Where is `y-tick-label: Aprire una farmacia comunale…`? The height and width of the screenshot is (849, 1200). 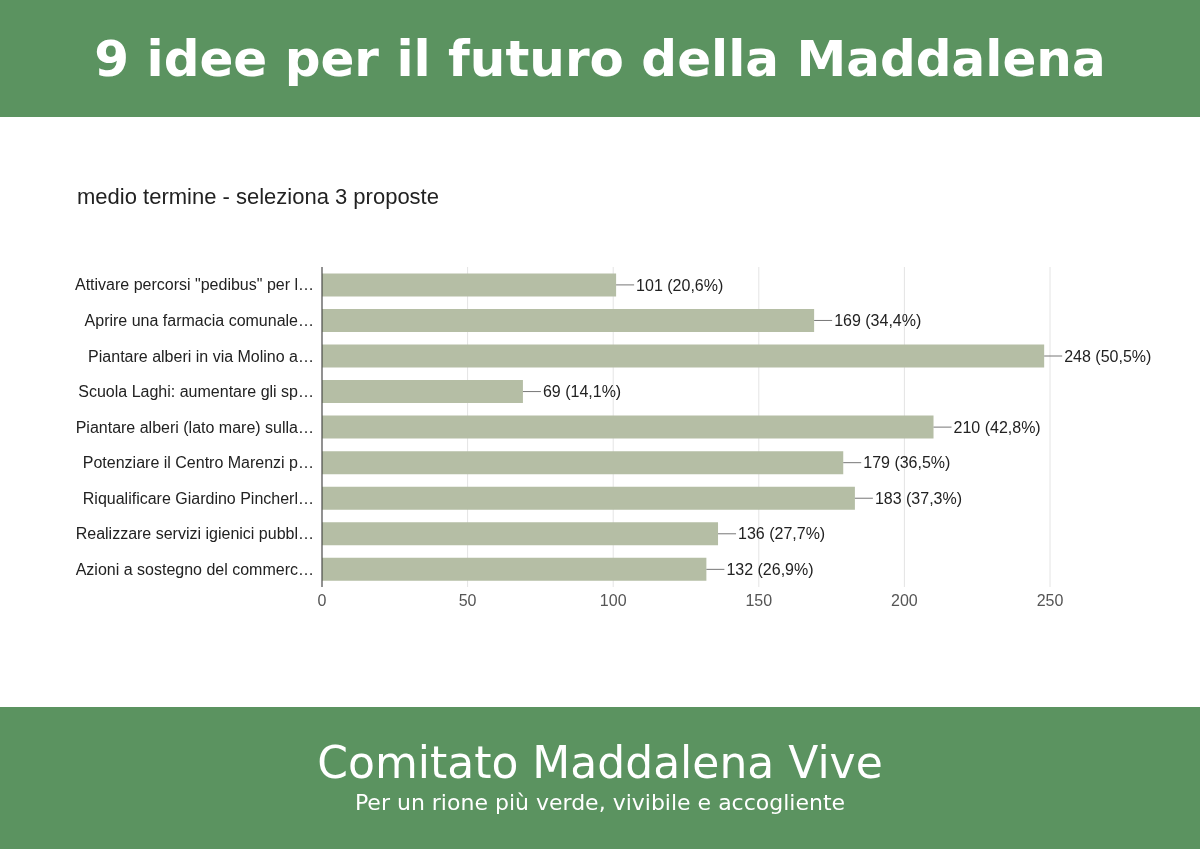 y-tick-label: Aprire una farmacia comunale… is located at coordinates (199, 321).